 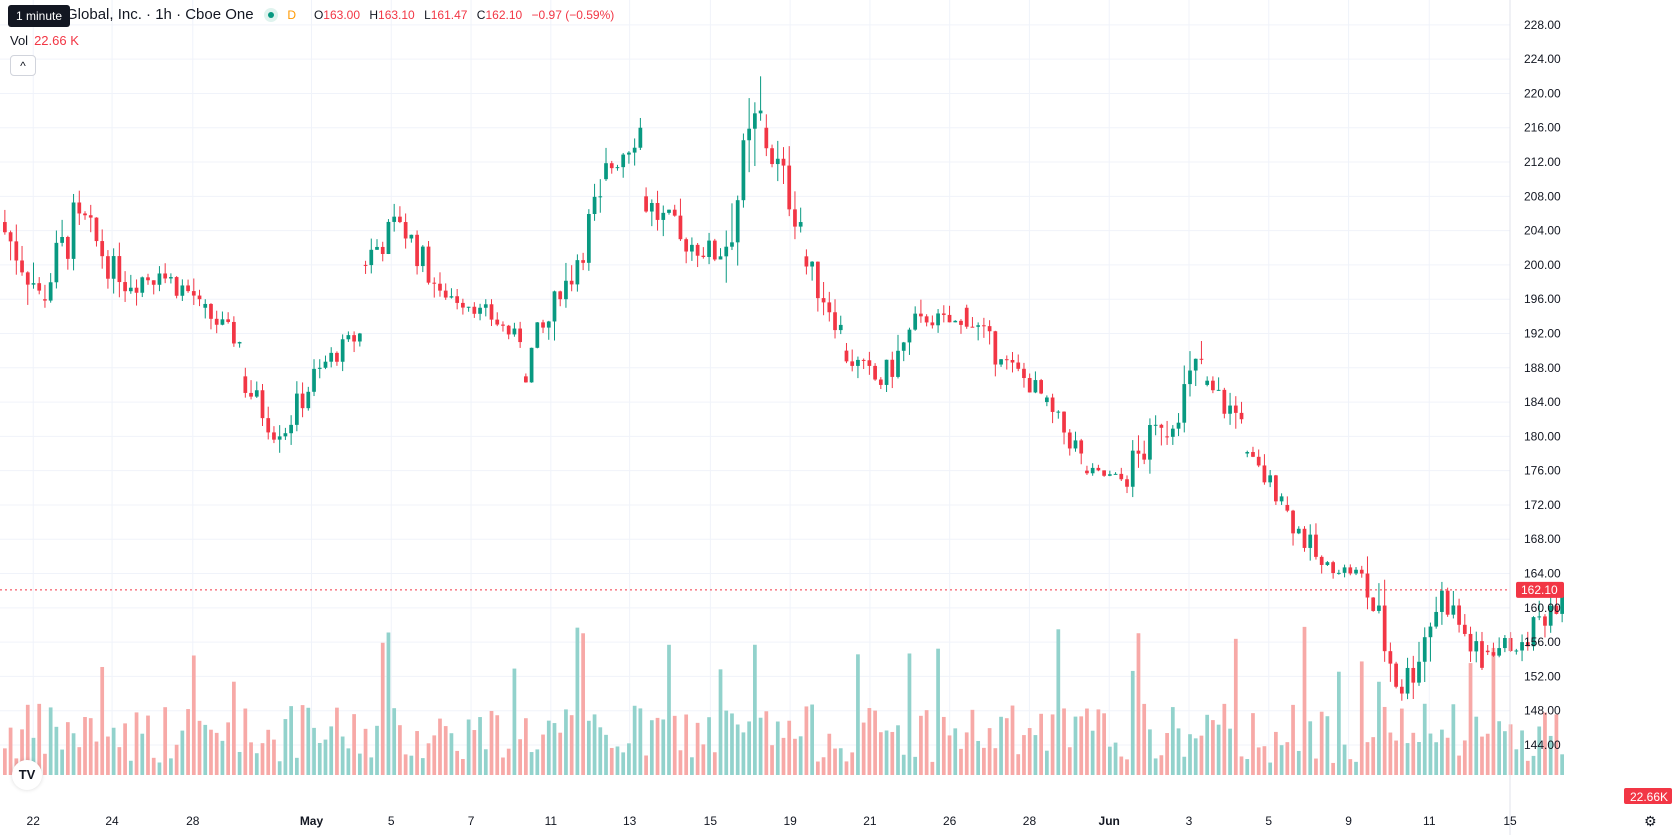 I want to click on price-tick-label: 188.00, so click(x=1542, y=368).